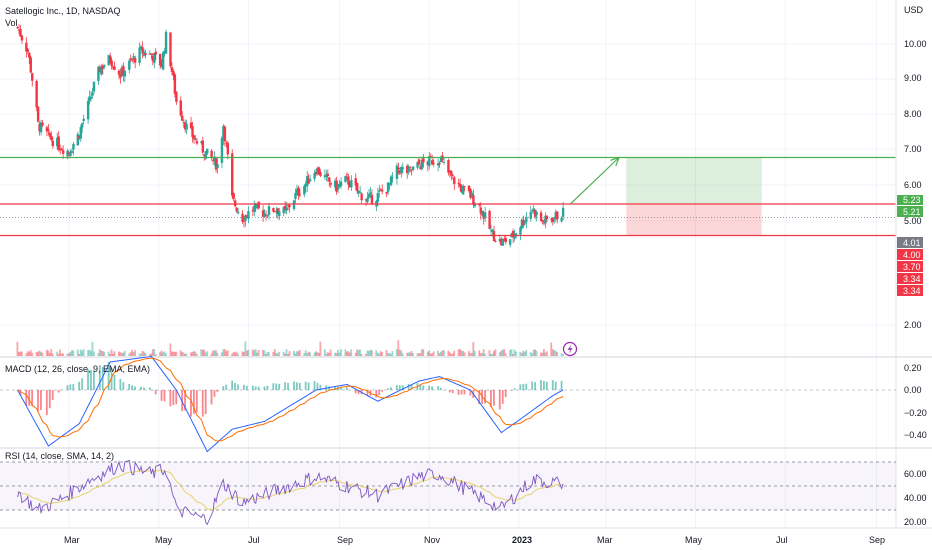 Image resolution: width=932 pixels, height=550 pixels. I want to click on position-loss-zone, so click(694, 219).